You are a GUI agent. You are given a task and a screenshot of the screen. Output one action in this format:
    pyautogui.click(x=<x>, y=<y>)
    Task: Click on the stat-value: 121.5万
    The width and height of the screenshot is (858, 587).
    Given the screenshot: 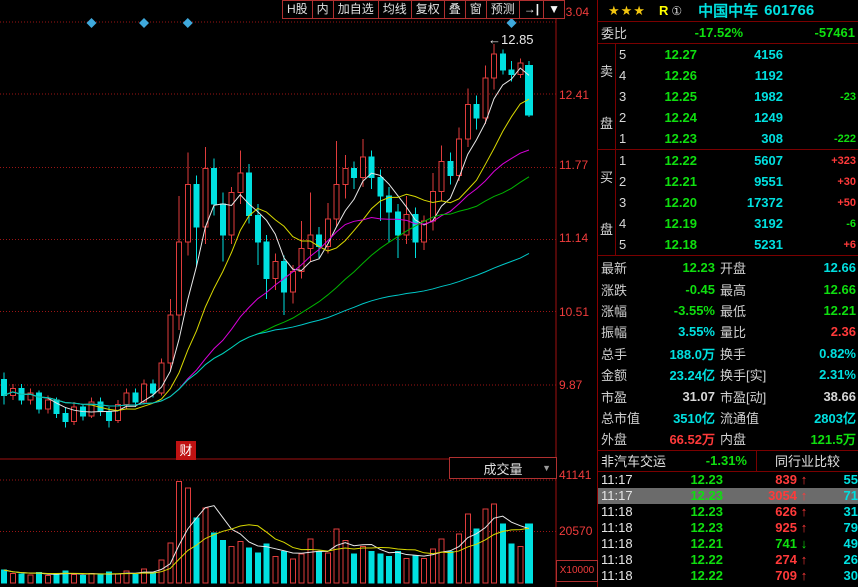 What is the action you would take?
    pyautogui.click(x=833, y=440)
    